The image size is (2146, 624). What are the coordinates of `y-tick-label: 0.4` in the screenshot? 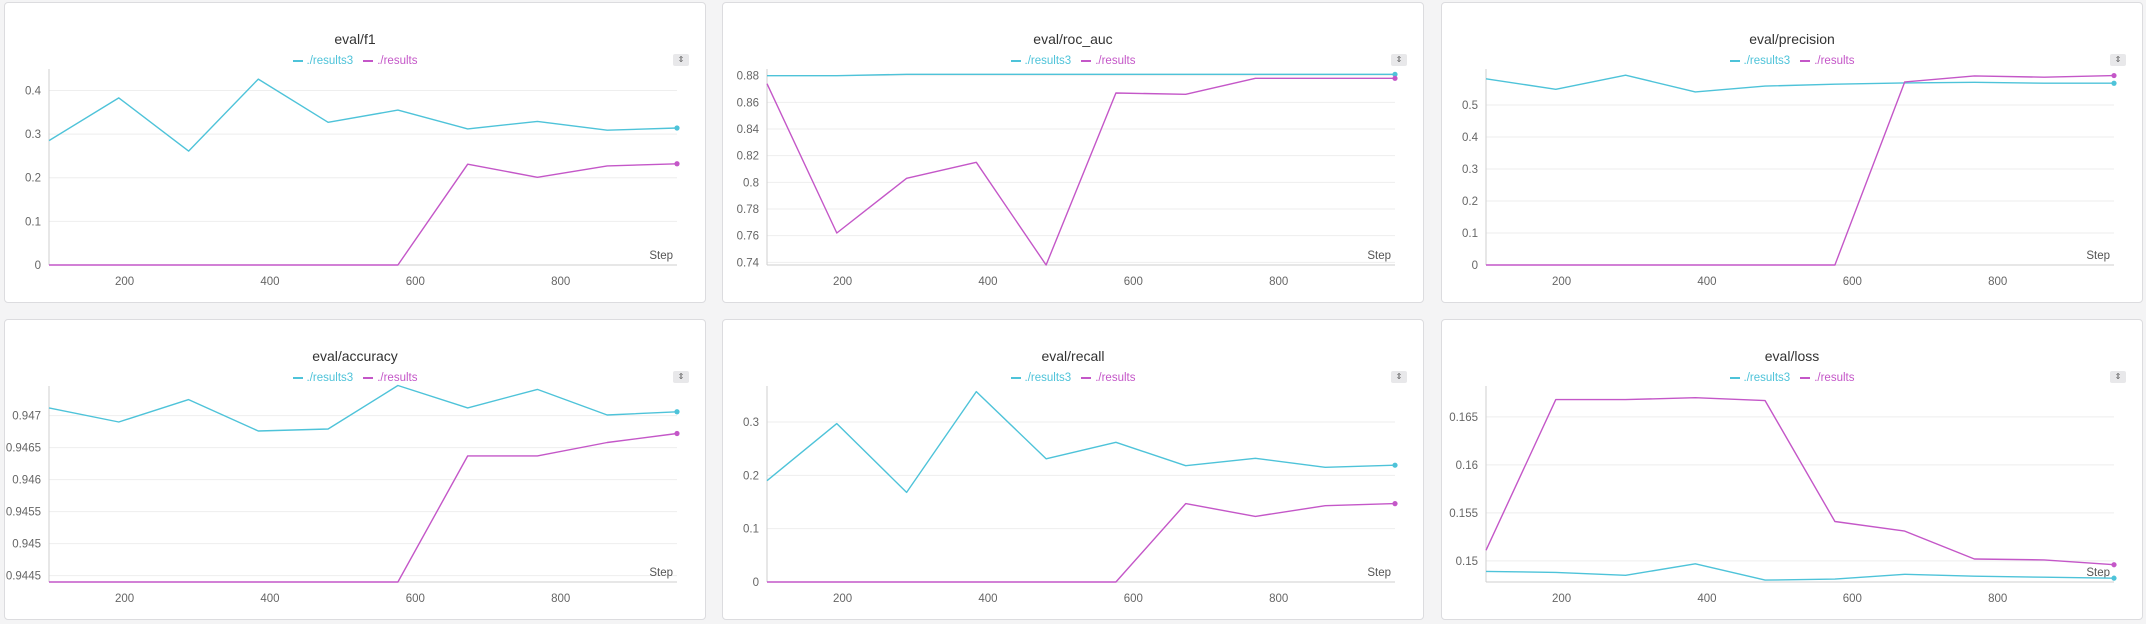 It's located at (33, 91).